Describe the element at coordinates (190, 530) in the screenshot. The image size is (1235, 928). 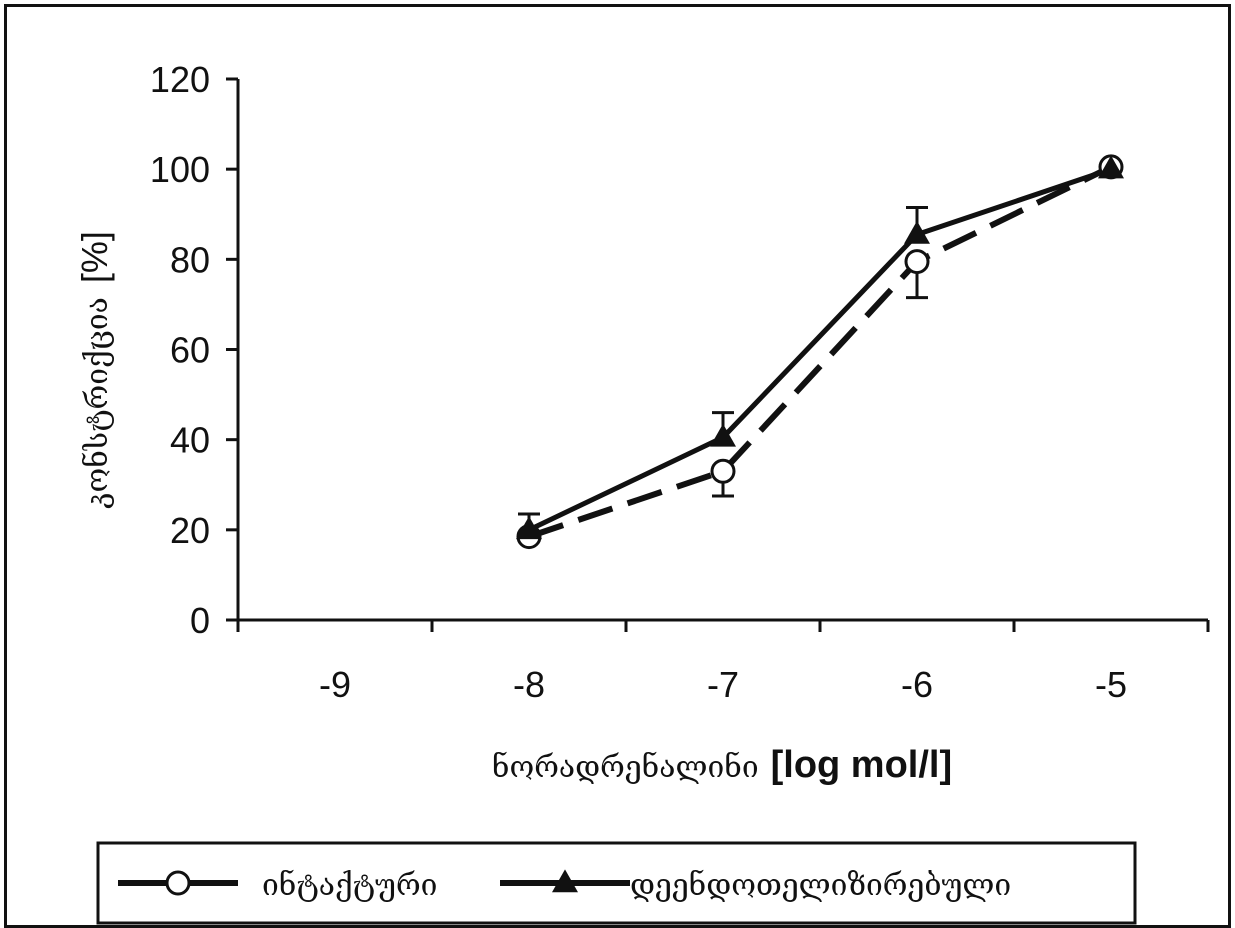
I see `y-tick-label: 20` at that location.